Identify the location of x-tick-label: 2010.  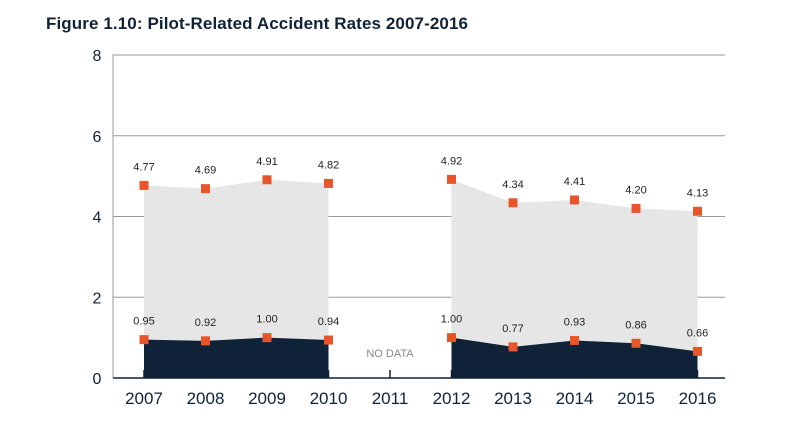
(329, 398).